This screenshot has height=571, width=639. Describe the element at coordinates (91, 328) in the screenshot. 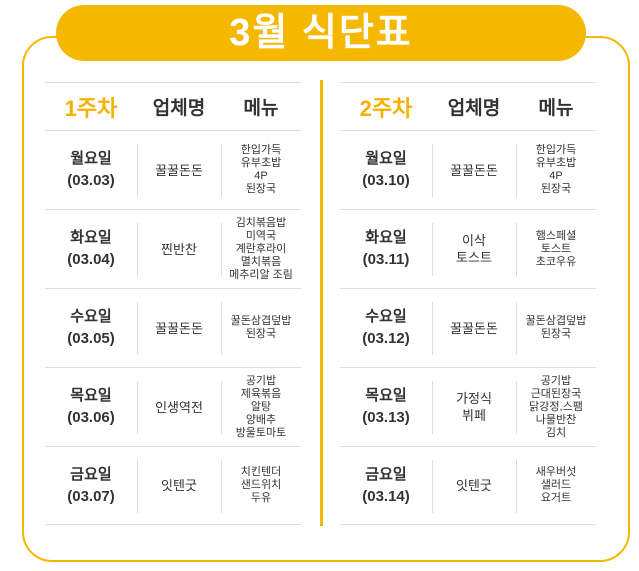

I see `day-cell: 수요일 (03.05)` at that location.